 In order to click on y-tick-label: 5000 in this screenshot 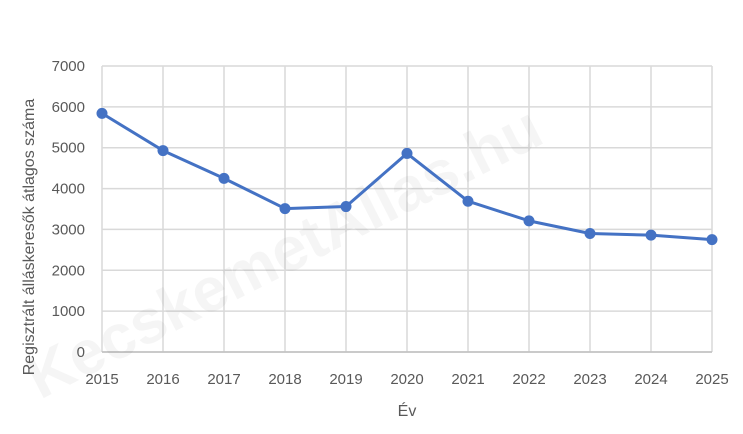, I will do `click(68, 148)`.